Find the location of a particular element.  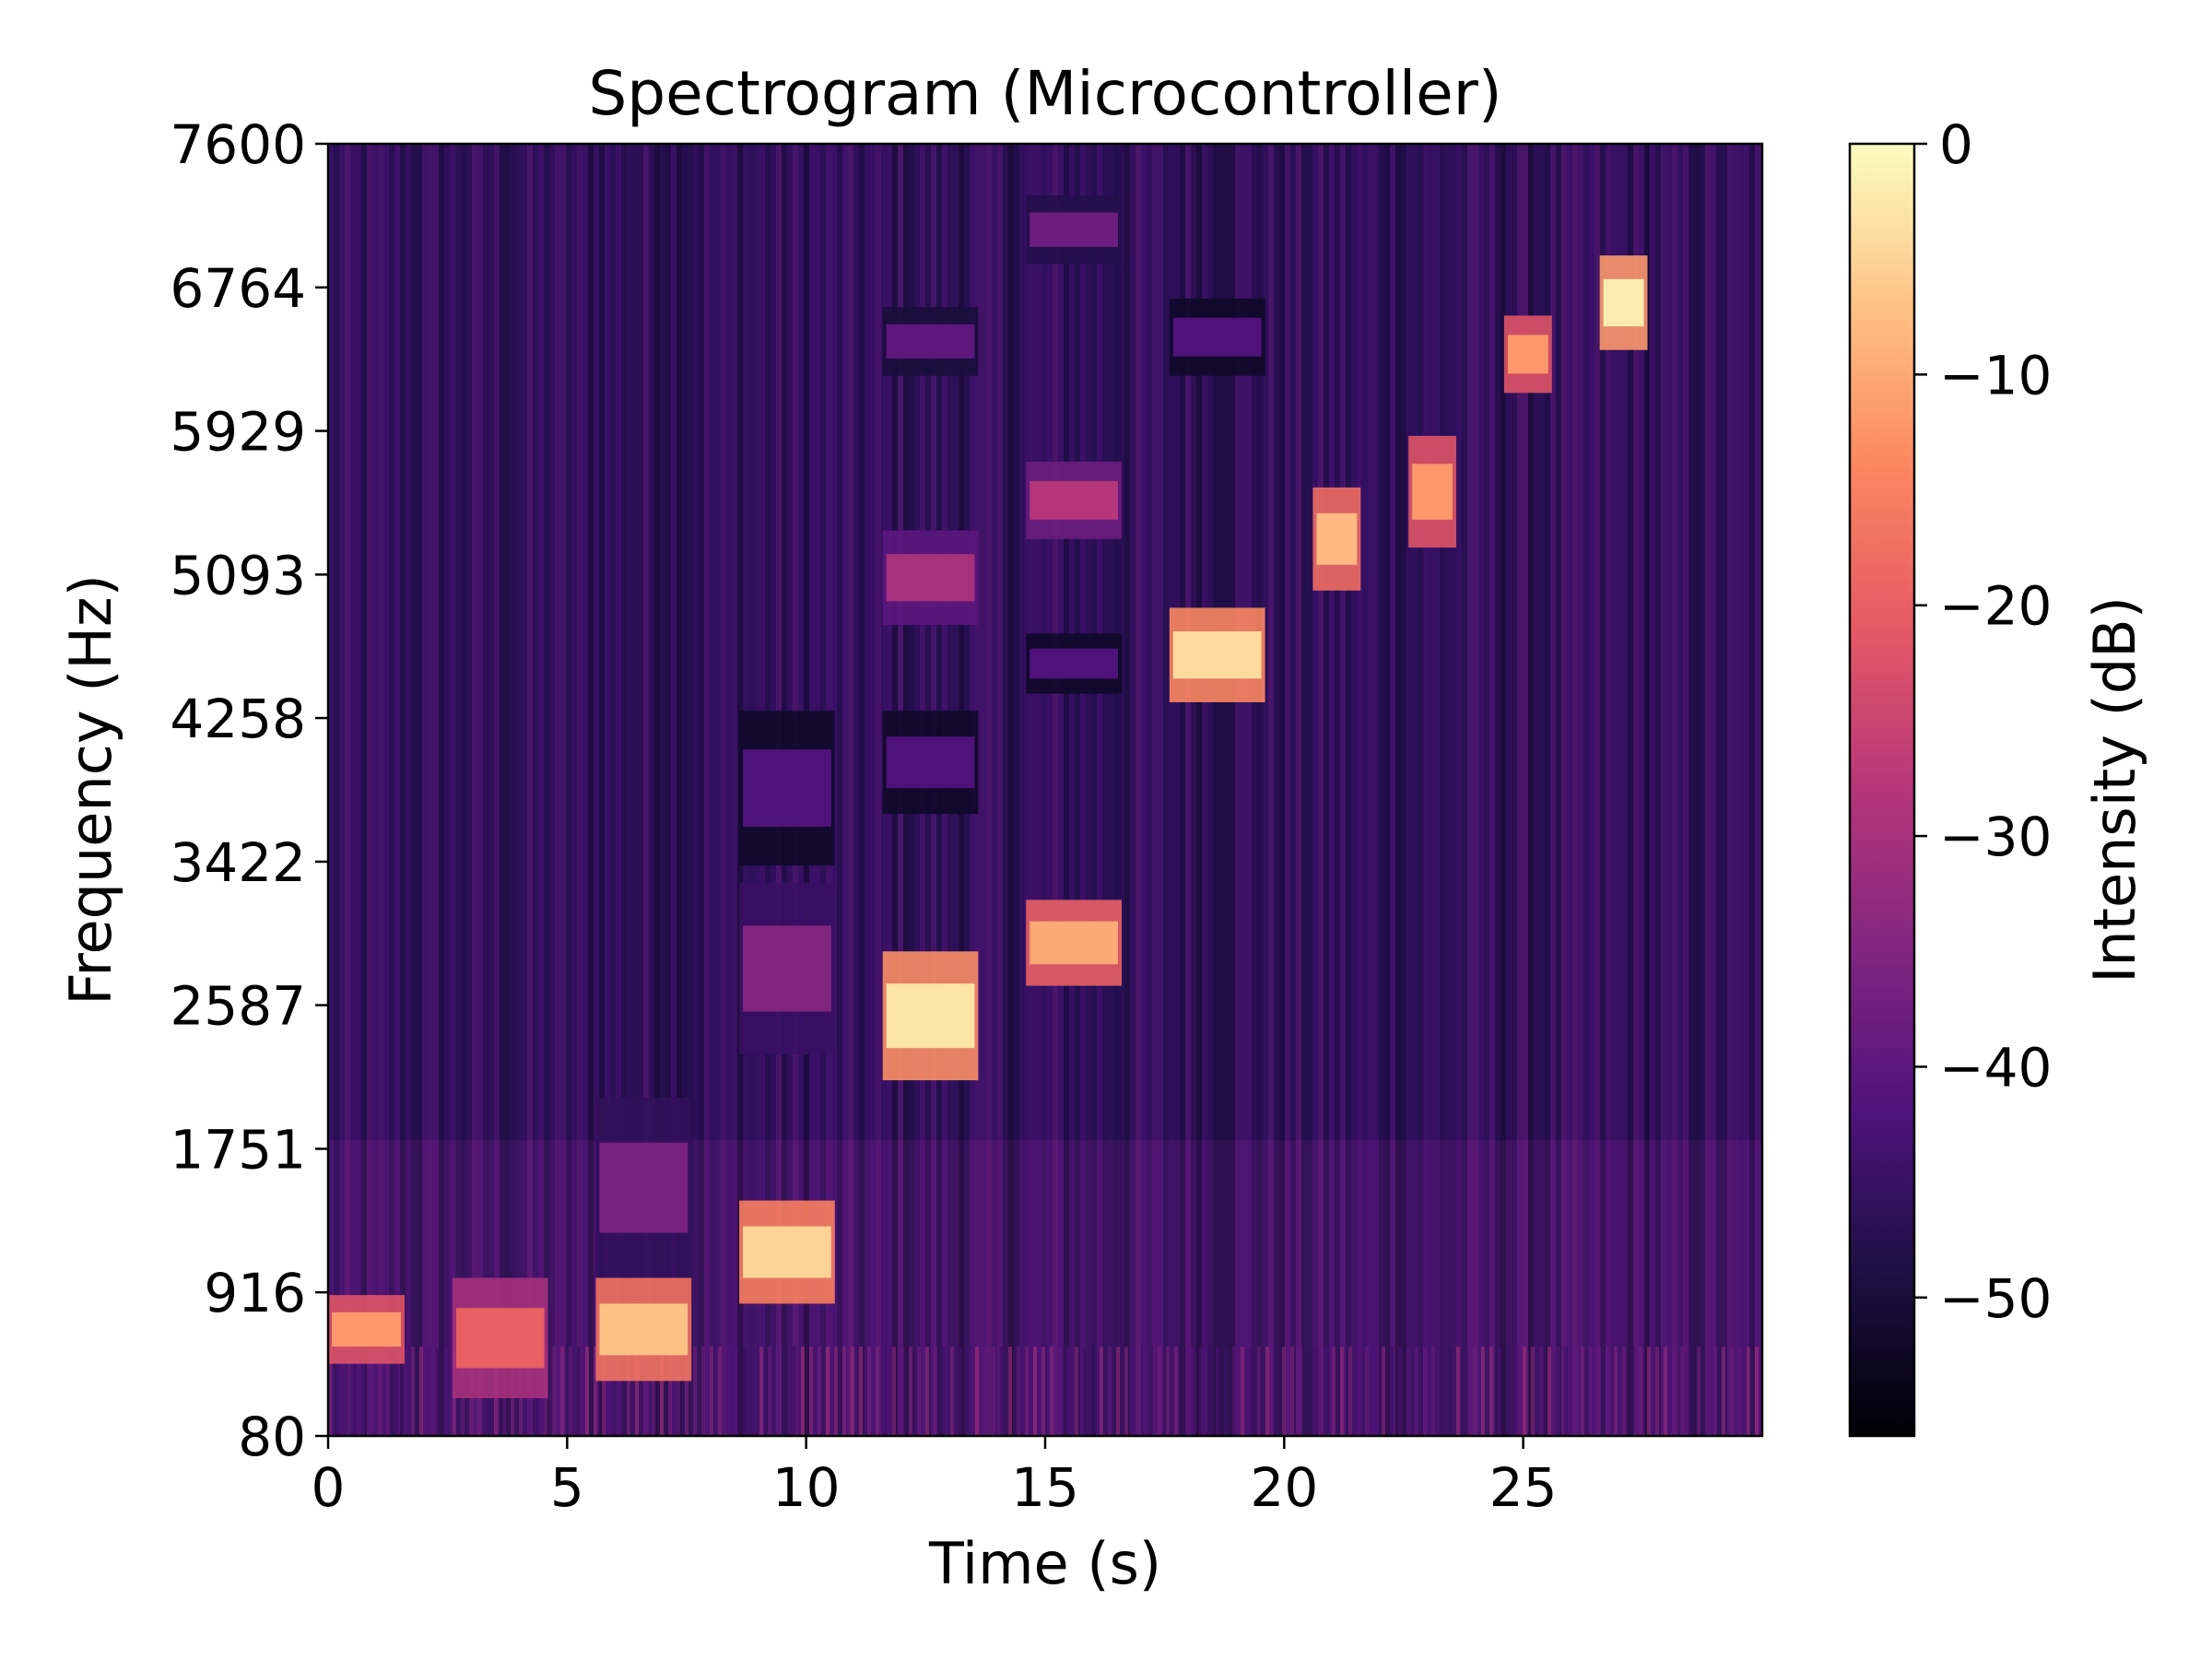

chart-title: Spectrogram (Microcontroller) is located at coordinates (1044, 93).